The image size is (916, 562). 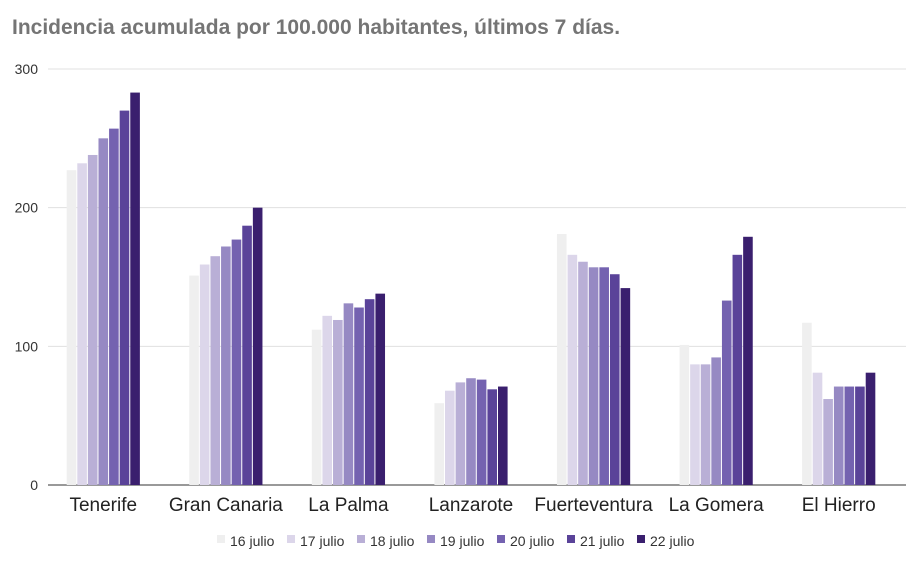 I want to click on bar-gran-canaria-22-julio, so click(x=257, y=346).